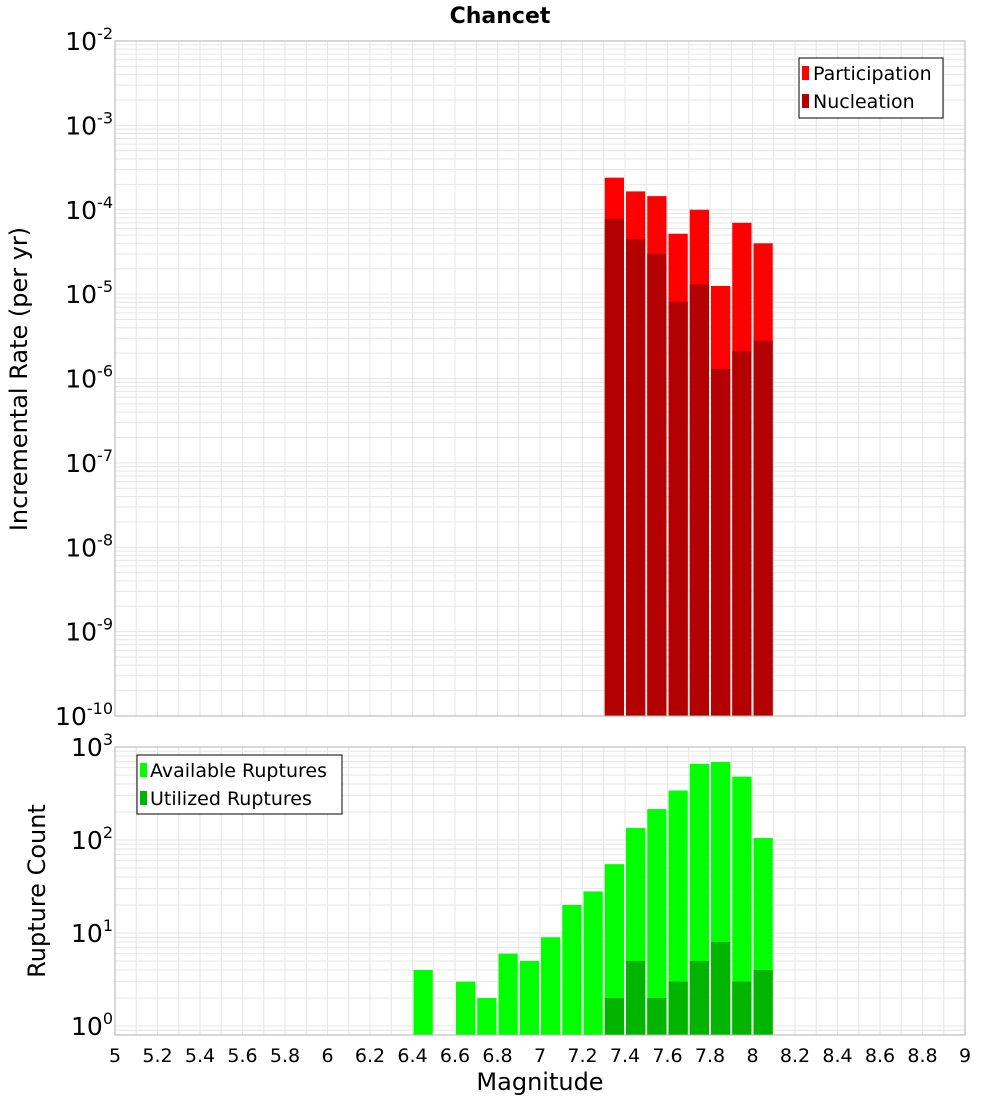  I want to click on top-y-tick-labels: 10⁻¹⁰ 10⁻⁹ 10⁻⁸ 10⁻⁷ 10⁻⁶ 10⁻⁵ 10⁻⁴ 10⁻³ 10⁻², so click(84, 377).